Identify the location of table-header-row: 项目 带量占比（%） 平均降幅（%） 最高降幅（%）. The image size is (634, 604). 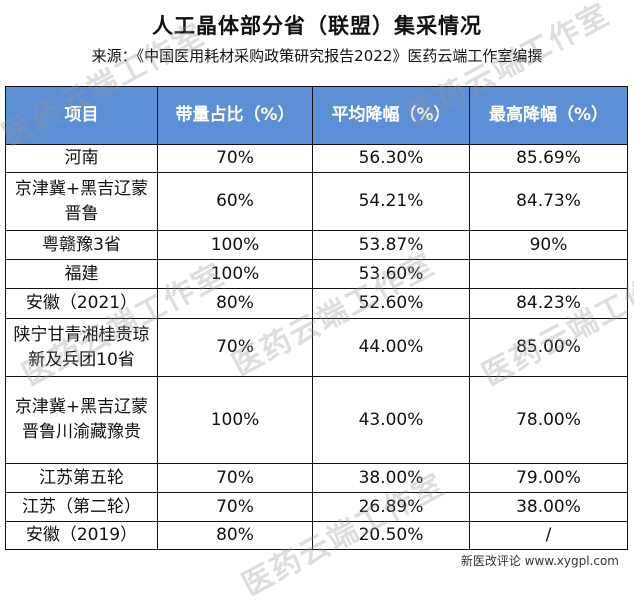
(316, 115).